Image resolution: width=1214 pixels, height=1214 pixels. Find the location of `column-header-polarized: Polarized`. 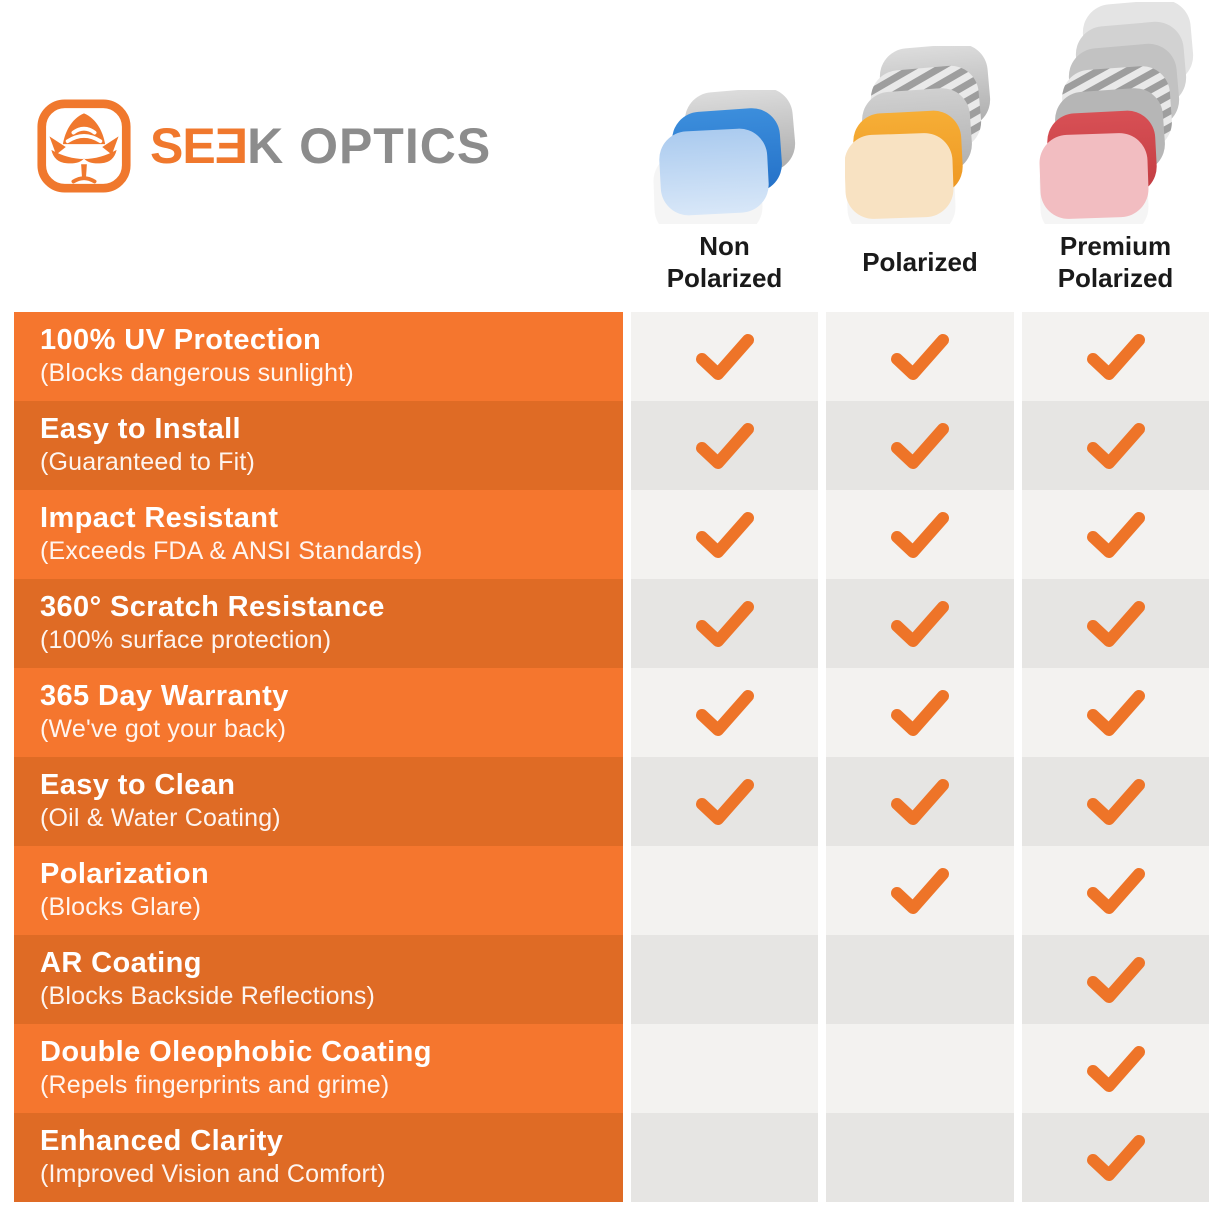

column-header-polarized: Polarized is located at coordinates (920, 156).